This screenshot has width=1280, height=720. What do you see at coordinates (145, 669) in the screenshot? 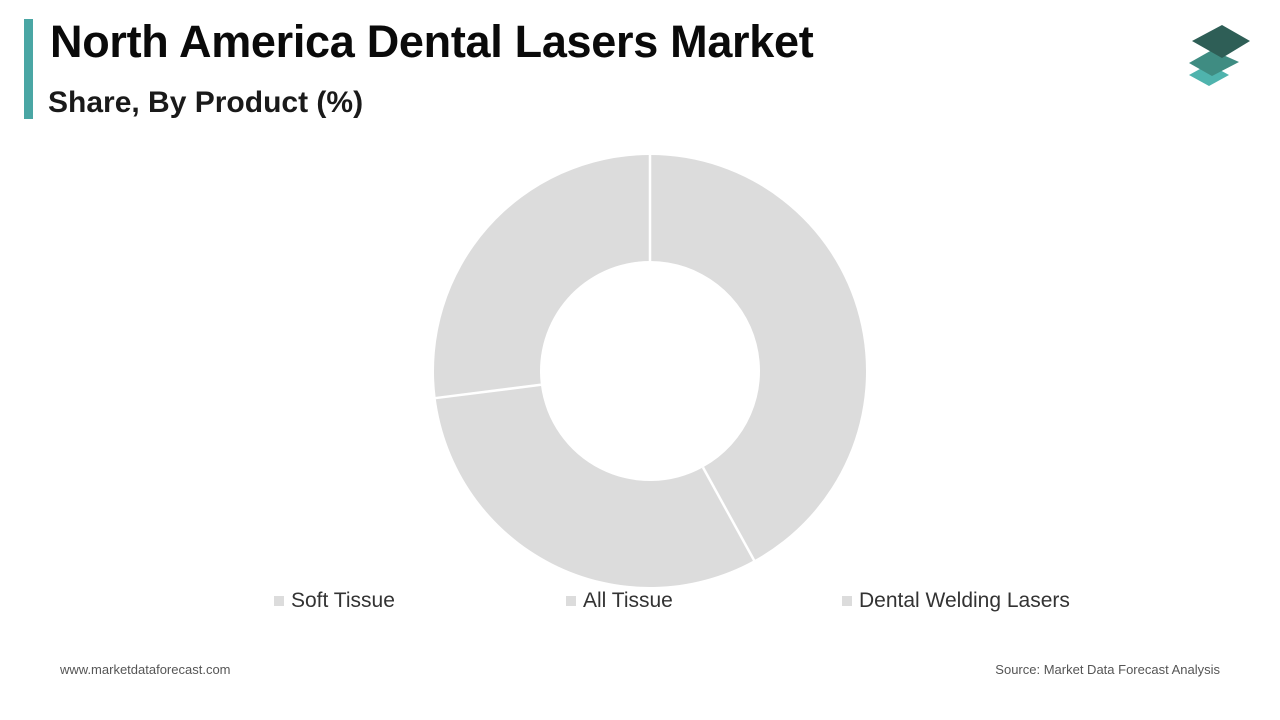
I see `footer-website: www.marketdataforecast.com` at bounding box center [145, 669].